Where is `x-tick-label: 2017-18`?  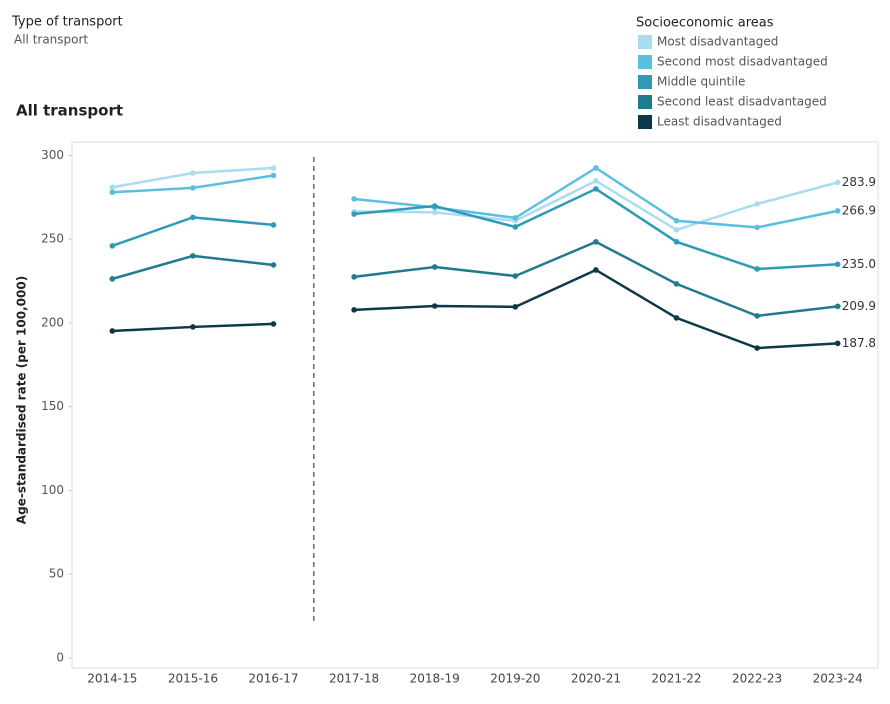 x-tick-label: 2017-18 is located at coordinates (354, 679).